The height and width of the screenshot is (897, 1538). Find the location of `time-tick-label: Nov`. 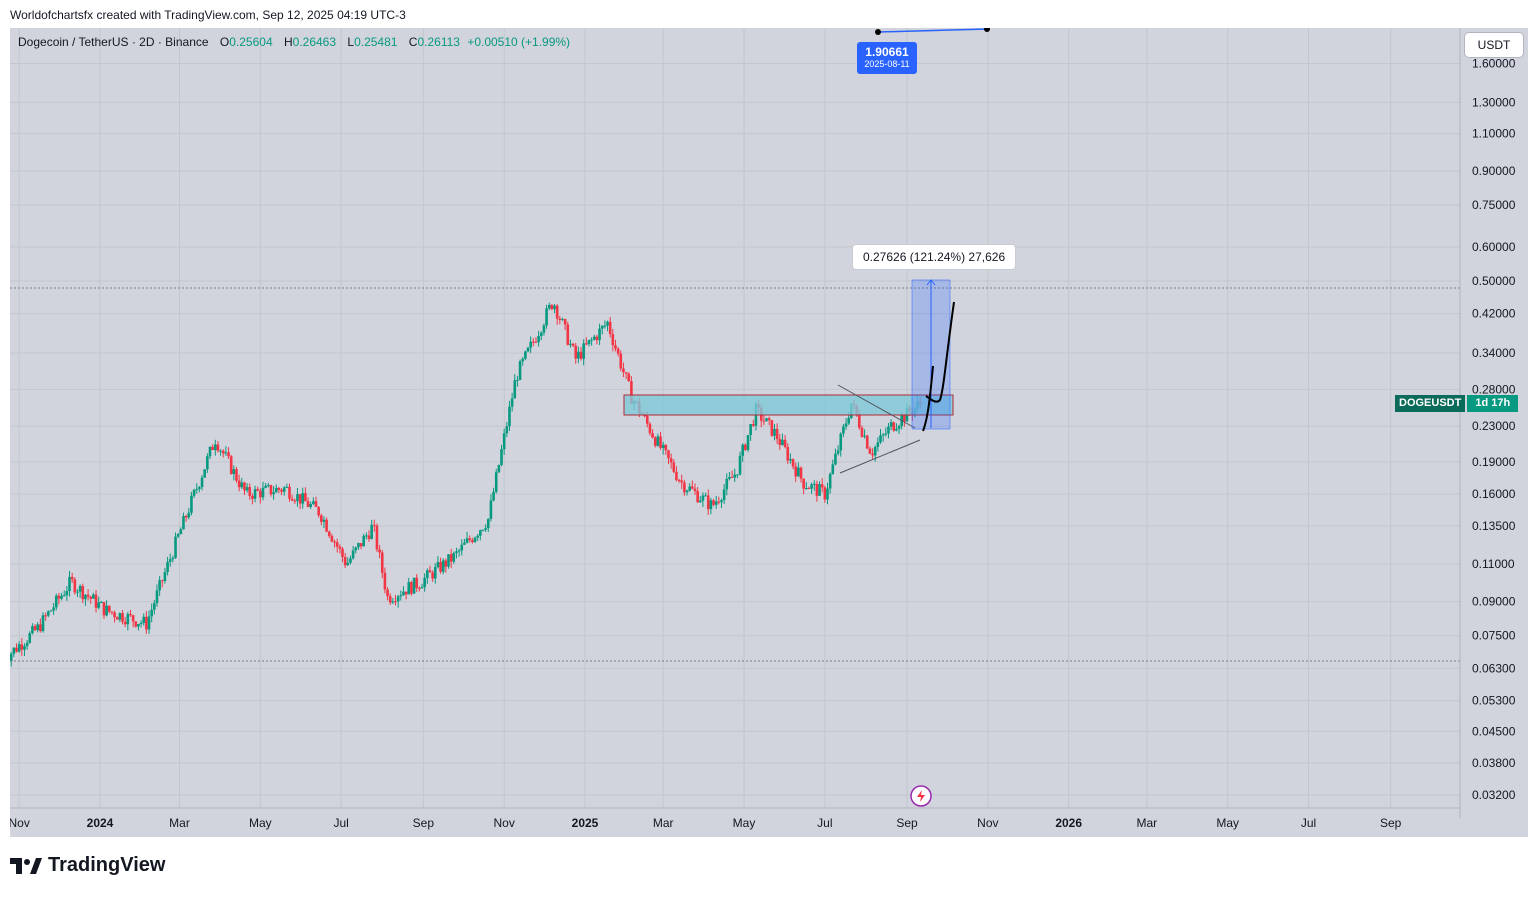

time-tick-label: Nov is located at coordinates (987, 823).